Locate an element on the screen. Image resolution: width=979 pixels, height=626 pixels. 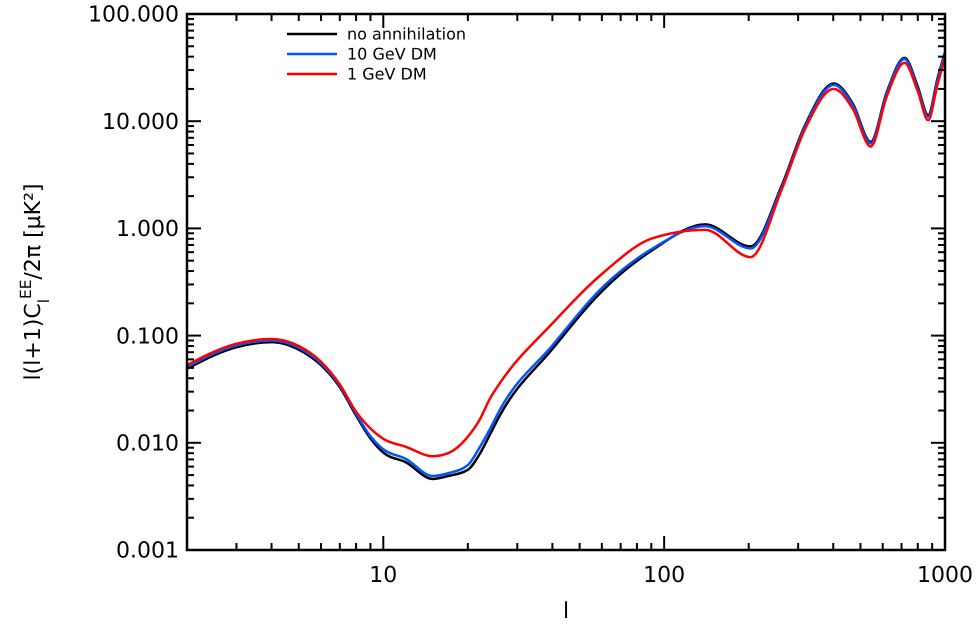
y-tick-label: 1.000 is located at coordinates (147, 229).